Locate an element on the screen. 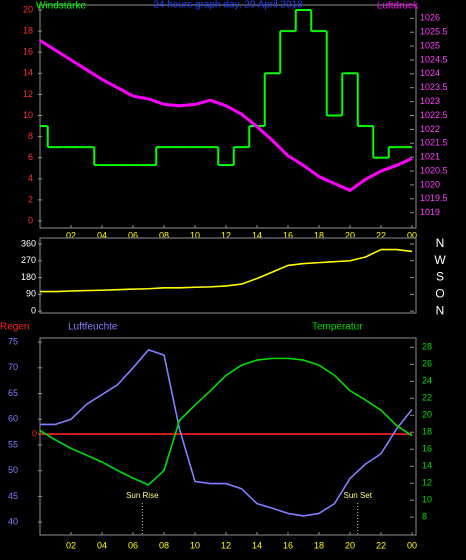 The image size is (466, 560). y-tick-label: 360 is located at coordinates (28, 243).